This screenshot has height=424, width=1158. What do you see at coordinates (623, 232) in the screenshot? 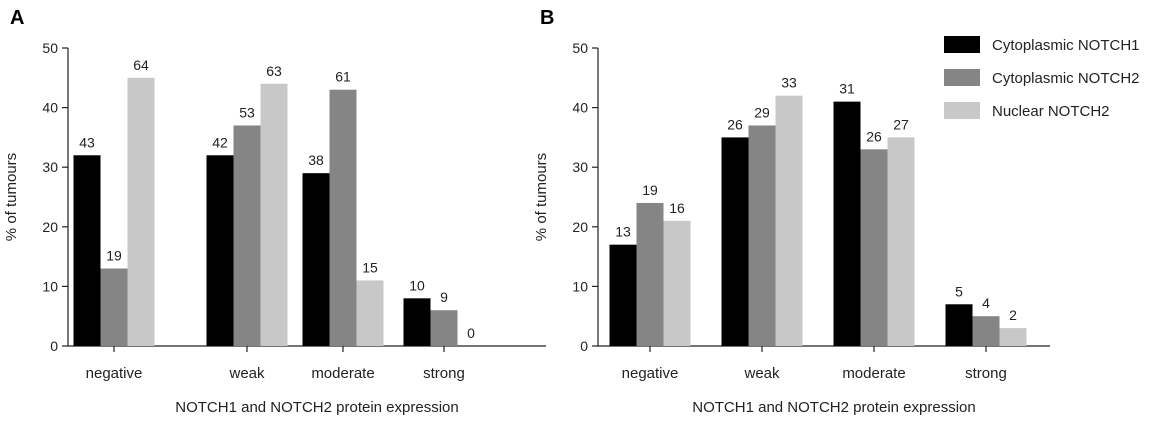
I see `data-label: 13` at bounding box center [623, 232].